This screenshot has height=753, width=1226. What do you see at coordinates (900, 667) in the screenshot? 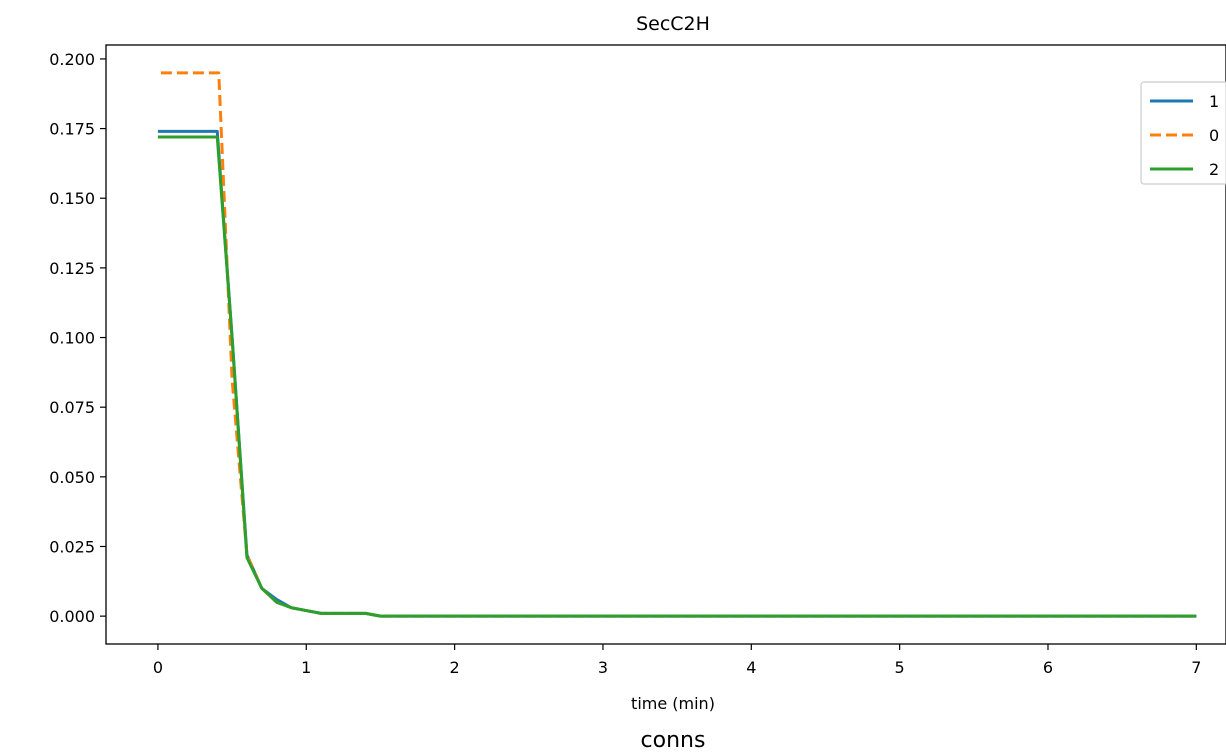
I see `x-tick-label: 5` at bounding box center [900, 667].